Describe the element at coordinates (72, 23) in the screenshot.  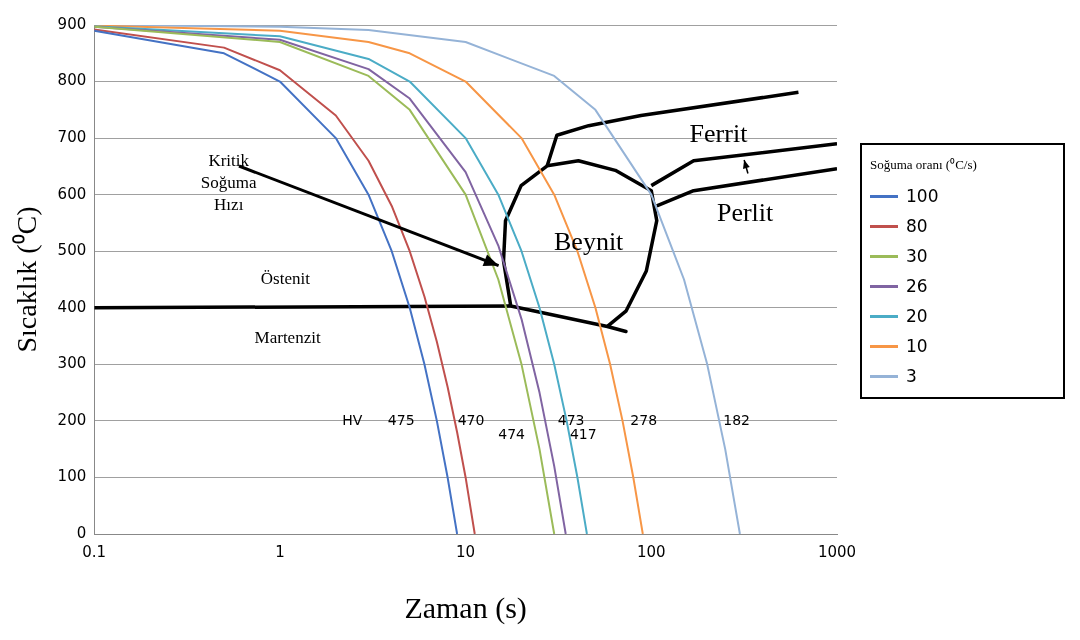
I see `y-tick-label: 900` at that location.